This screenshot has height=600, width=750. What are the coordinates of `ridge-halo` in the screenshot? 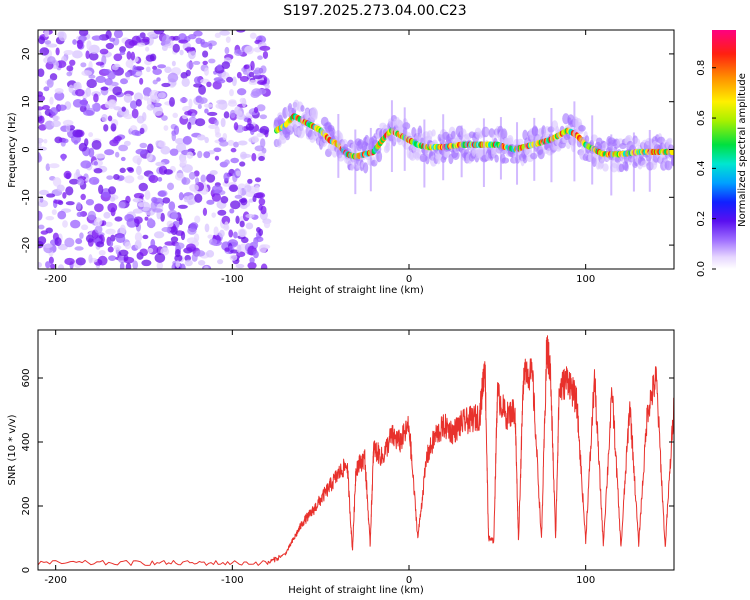 It's located at (587, 139).